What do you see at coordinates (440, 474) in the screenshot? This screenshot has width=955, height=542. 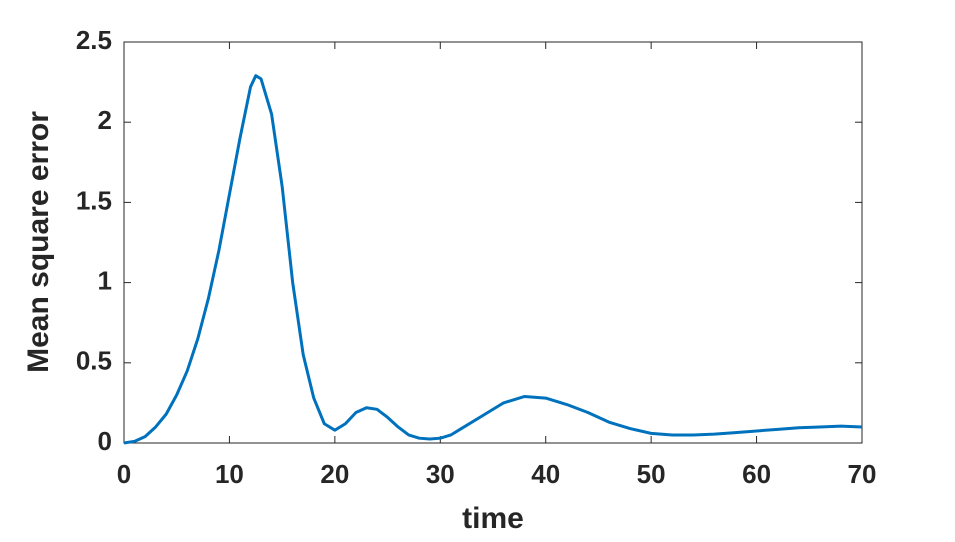 I see `x-tick-label: 30` at bounding box center [440, 474].